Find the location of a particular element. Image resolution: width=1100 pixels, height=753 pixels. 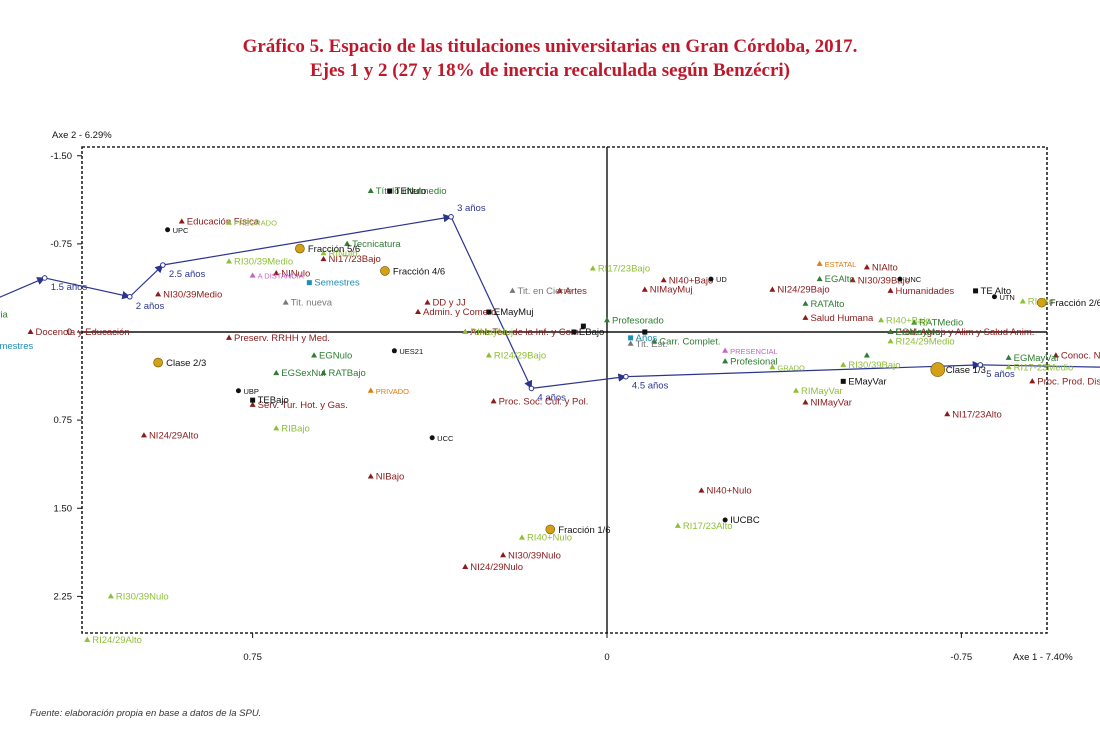

x-tick-label: -0.75 is located at coordinates (962, 657).